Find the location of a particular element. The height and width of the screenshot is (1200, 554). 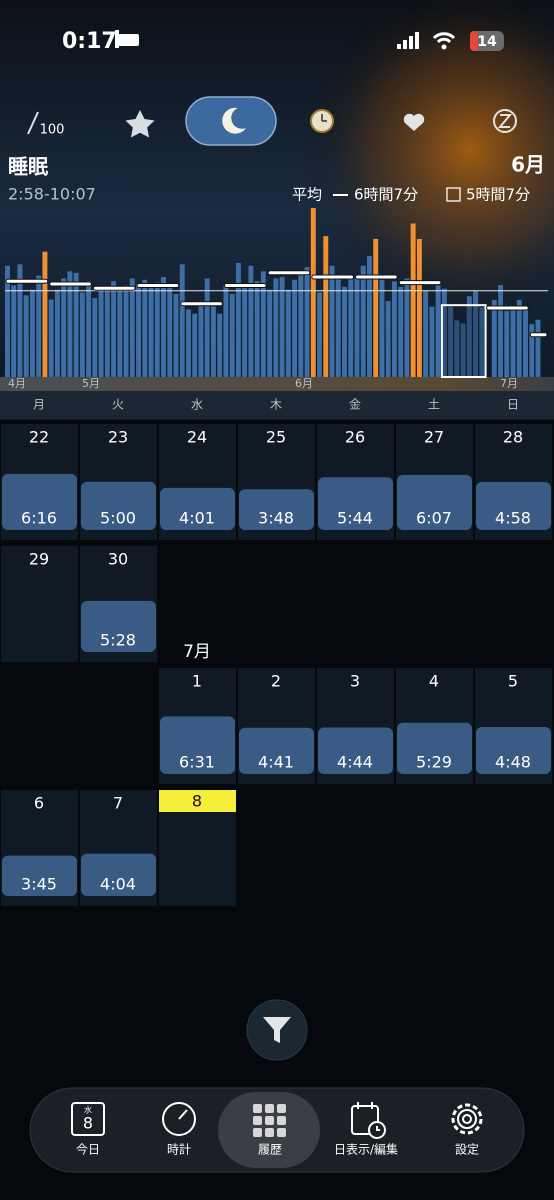

day-cell: 25 3:48 is located at coordinates (276, 482).